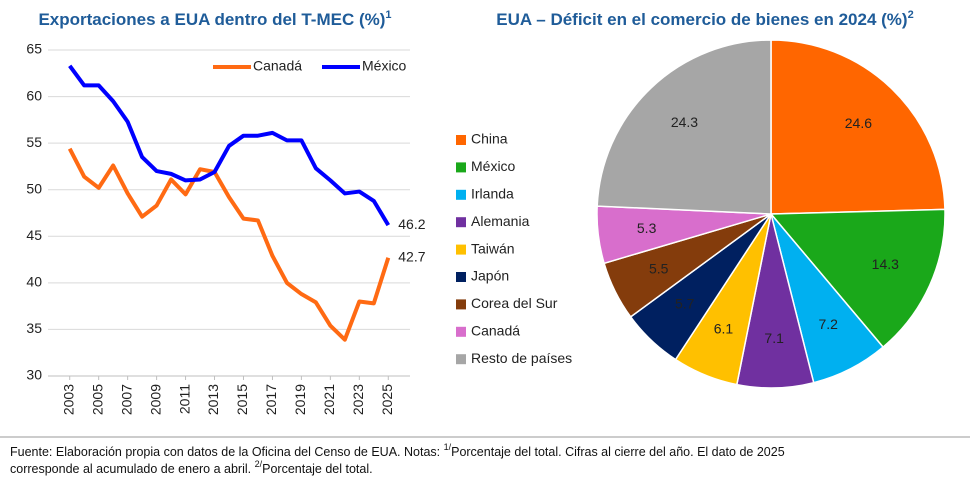 The image size is (970, 480). Describe the element at coordinates (493, 248) in the screenshot. I see `legend-label: Taiwán` at that location.